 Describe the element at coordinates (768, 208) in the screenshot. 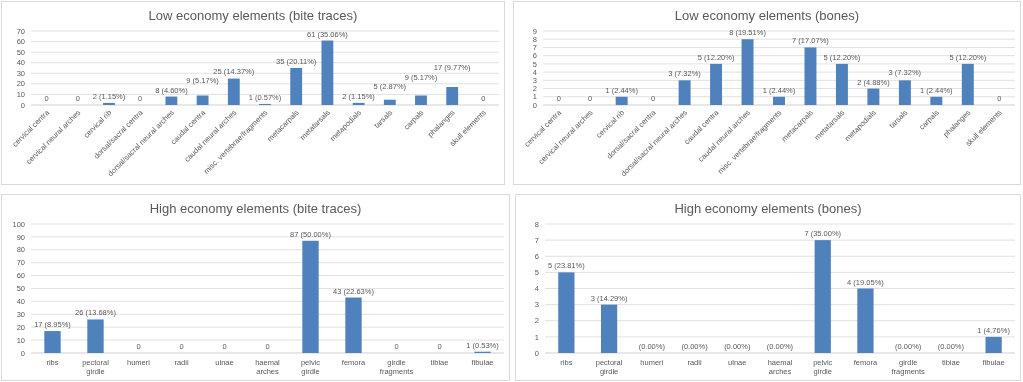

I see `chart-title: High economy elements (bones)` at that location.